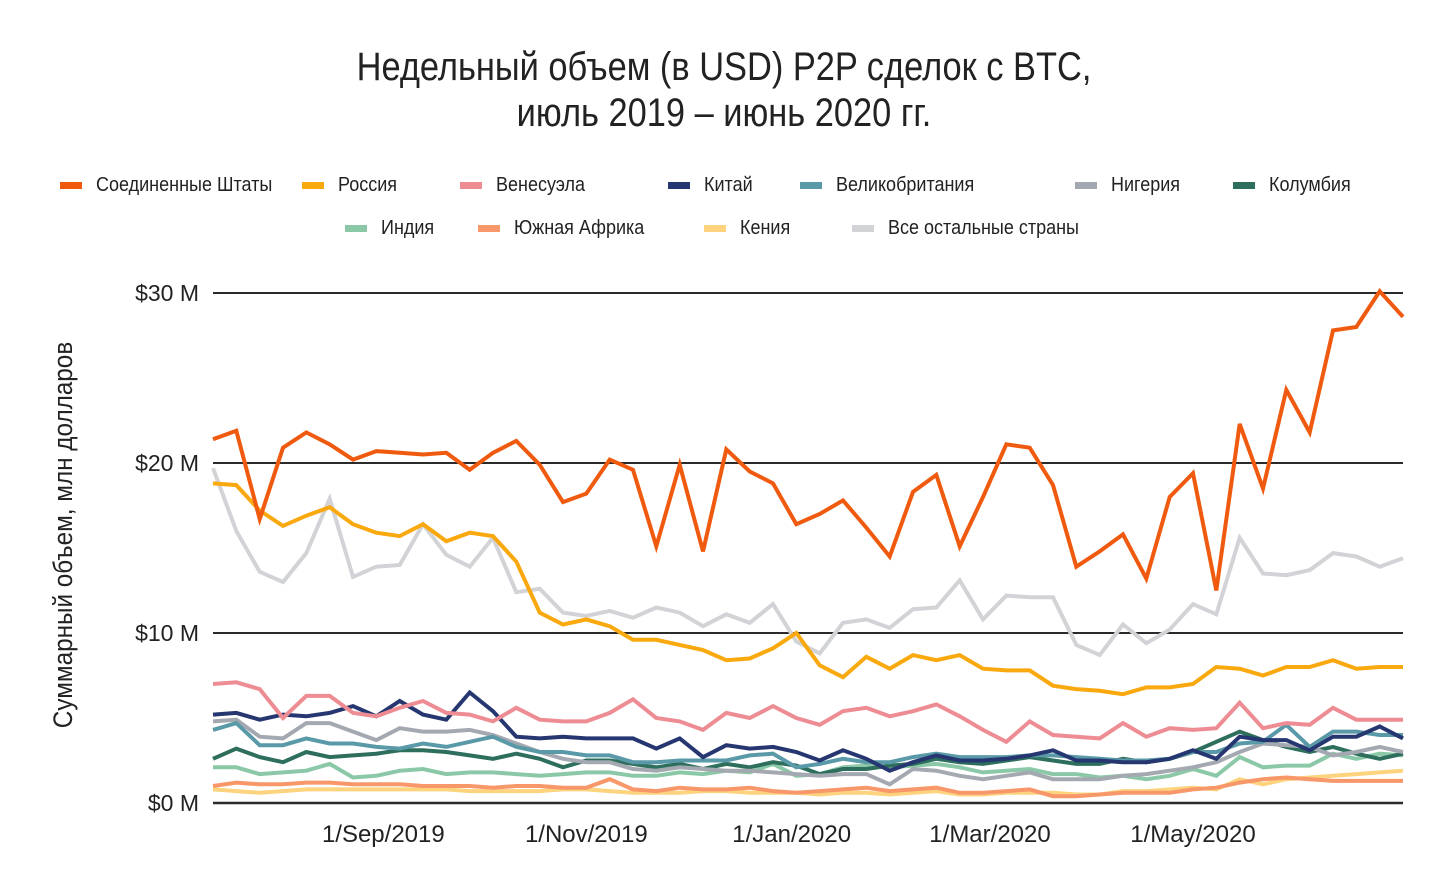 This screenshot has height=896, width=1448. I want to click on legend-item: Соединенные Штаты, so click(176, 185).